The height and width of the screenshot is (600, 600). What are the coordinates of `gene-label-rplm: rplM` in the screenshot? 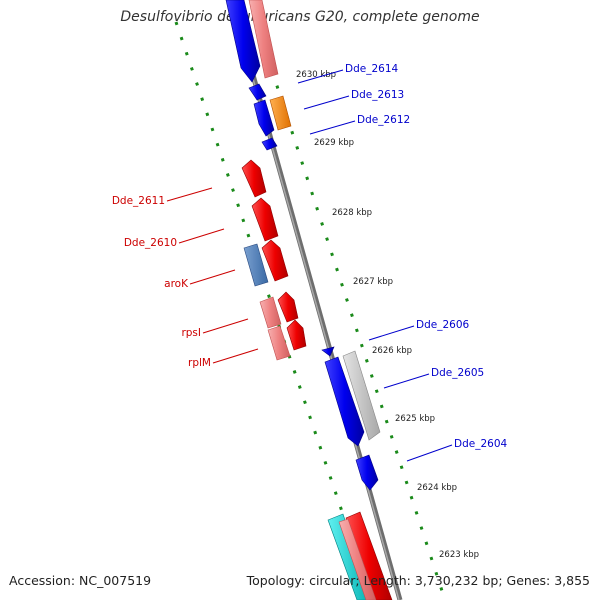 It's located at (199, 363).